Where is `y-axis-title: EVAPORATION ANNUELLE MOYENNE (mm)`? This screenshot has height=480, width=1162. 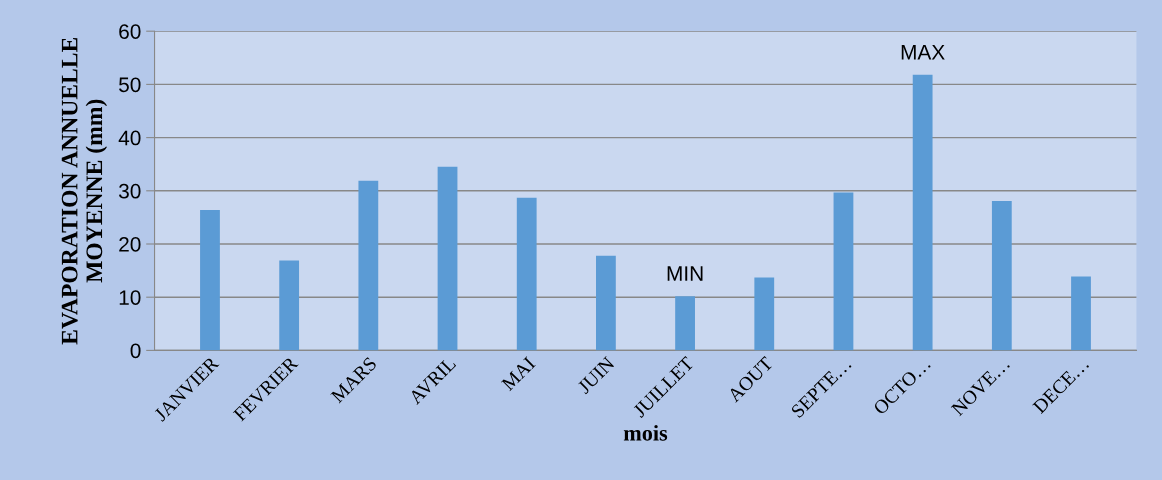
y-axis-title: EVAPORATION ANNUELLE MOYENNE (mm) is located at coordinates (84, 191).